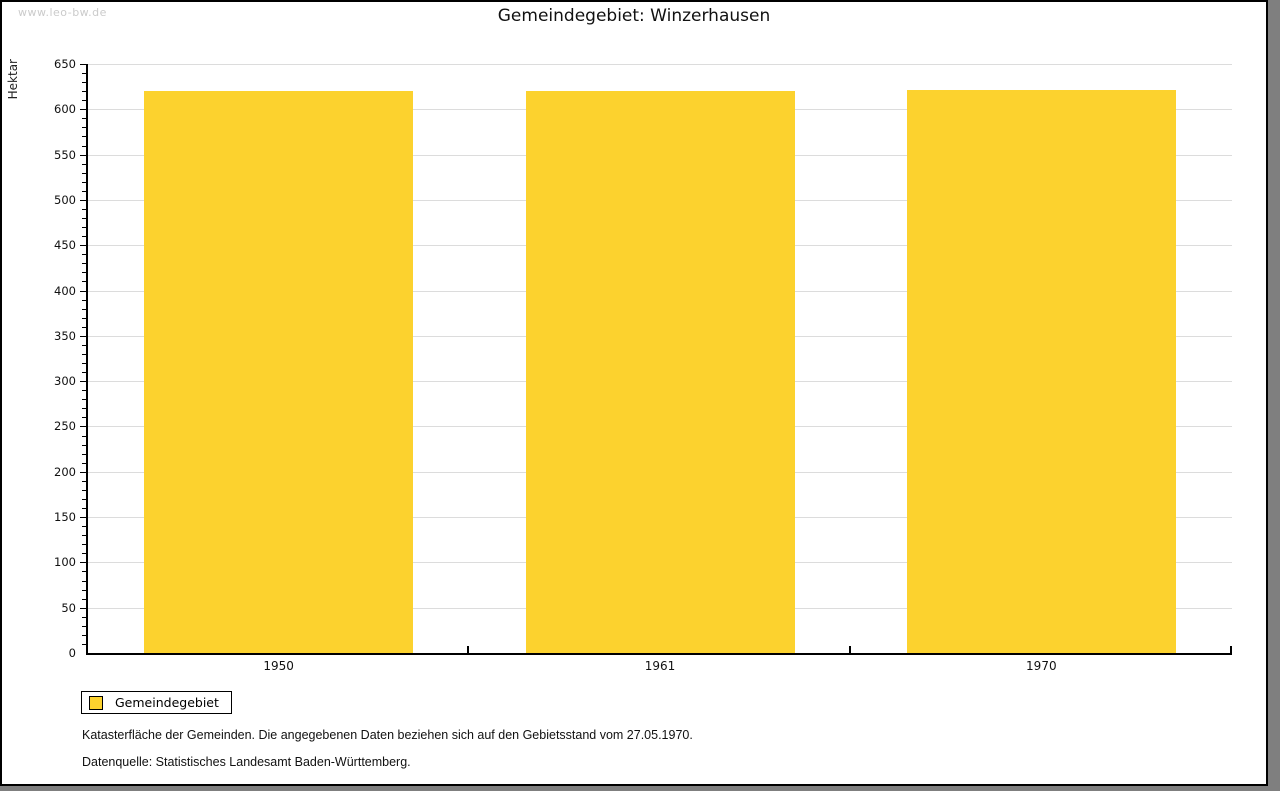  What do you see at coordinates (72, 653) in the screenshot?
I see `y-tick-label-0: 0` at bounding box center [72, 653].